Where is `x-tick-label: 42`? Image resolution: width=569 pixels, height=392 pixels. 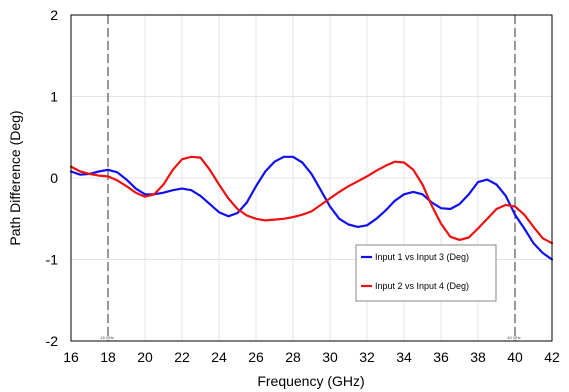 x-tick-label: 42 is located at coordinates (552, 357).